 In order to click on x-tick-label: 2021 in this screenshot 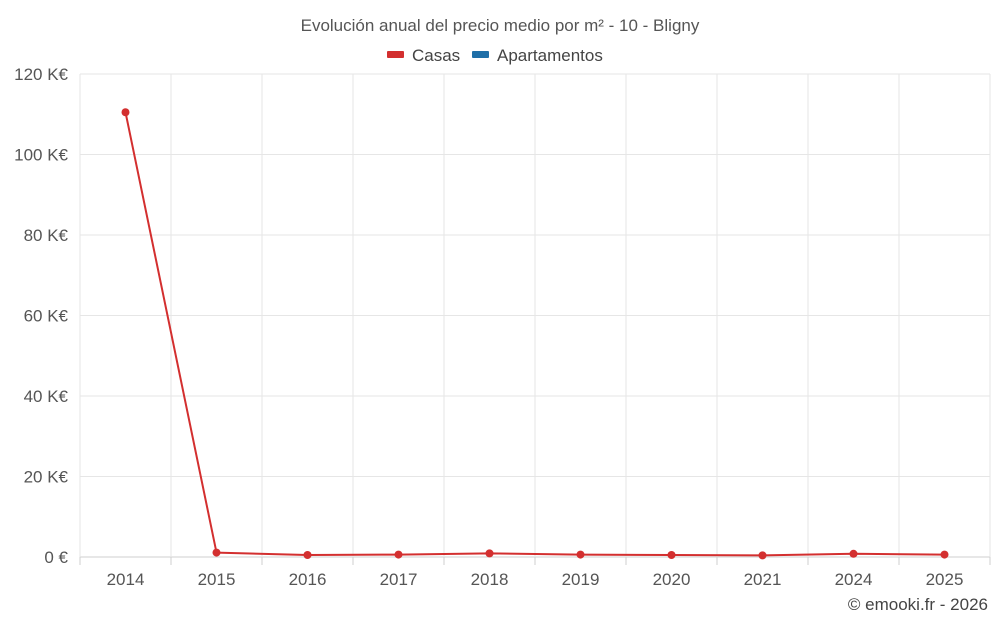, I will do `click(763, 579)`.